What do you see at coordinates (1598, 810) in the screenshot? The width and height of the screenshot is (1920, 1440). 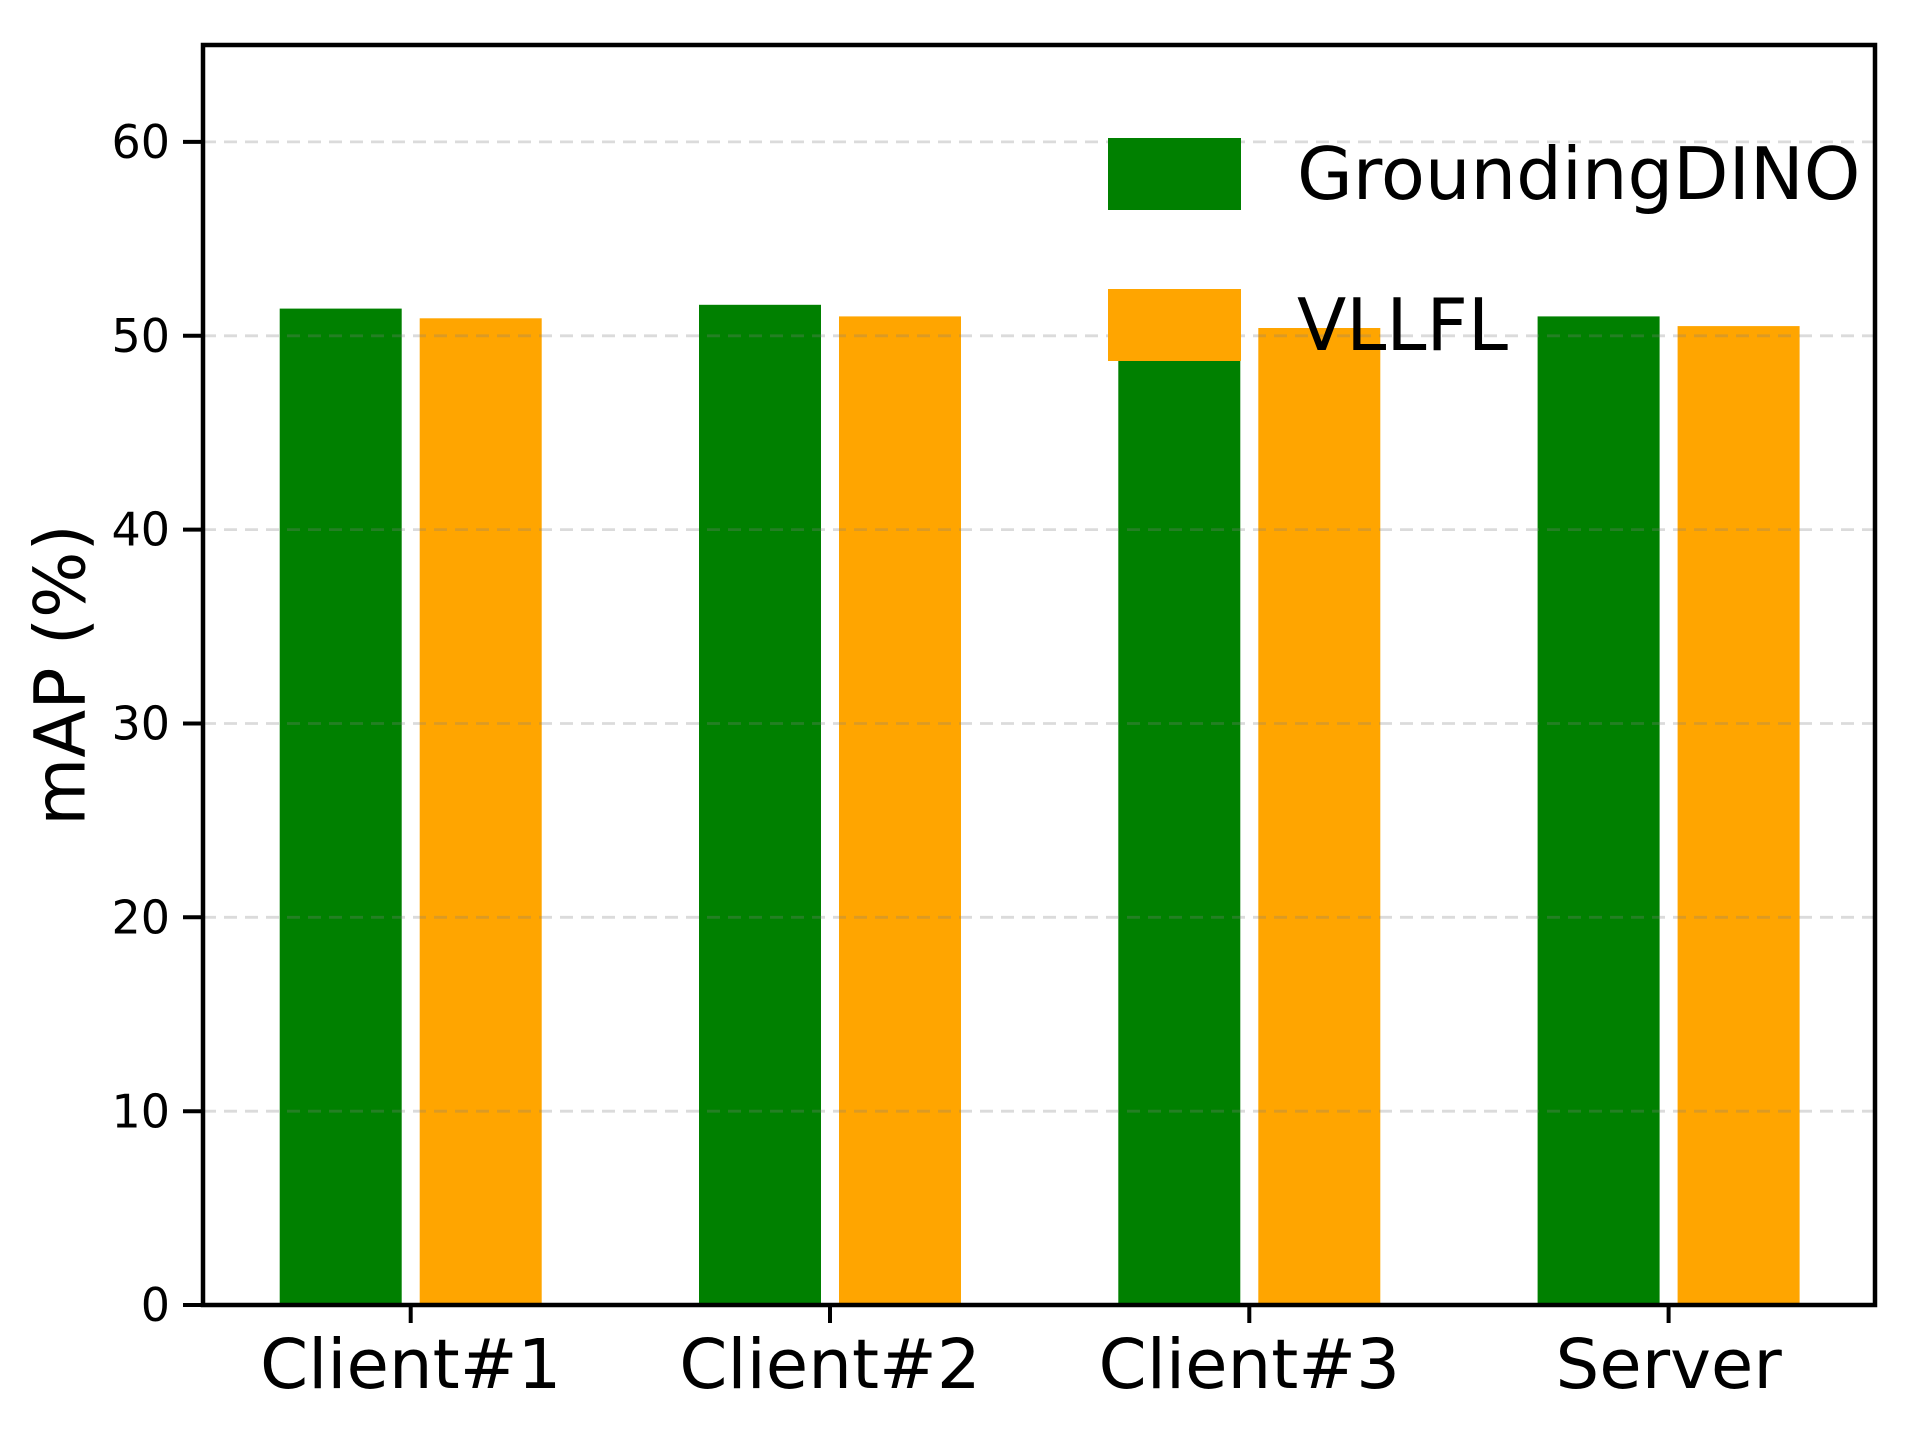 I see `bar-groundingdino-server` at bounding box center [1598, 810].